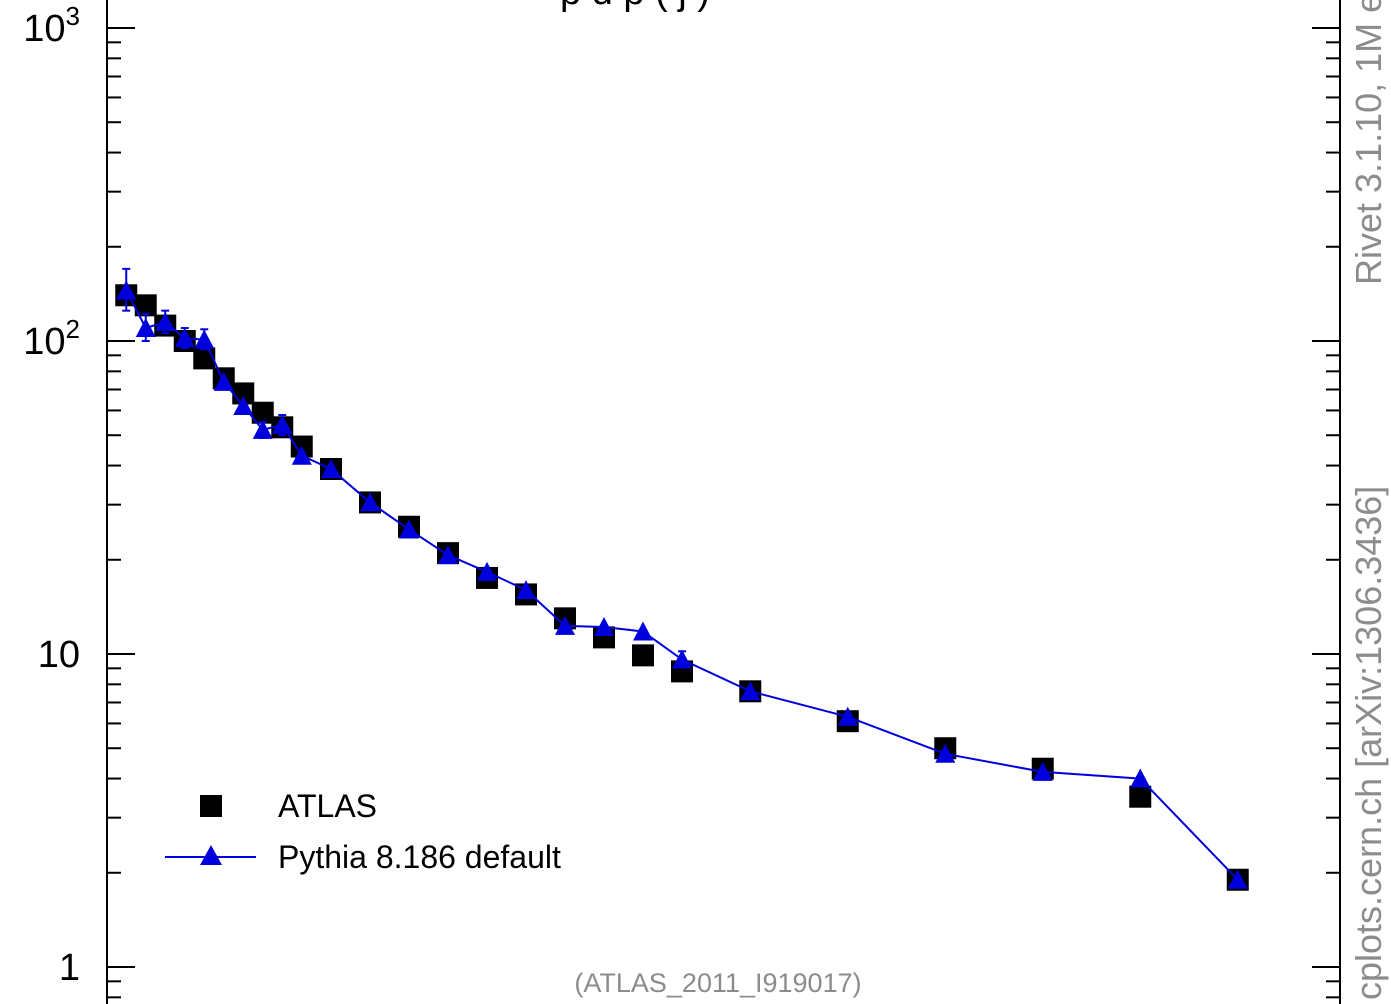 Image resolution: width=1391 pixels, height=1004 pixels. Describe the element at coordinates (717, 983) in the screenshot. I see `analysis-label: (ATLAS_2011_I919017)` at that location.